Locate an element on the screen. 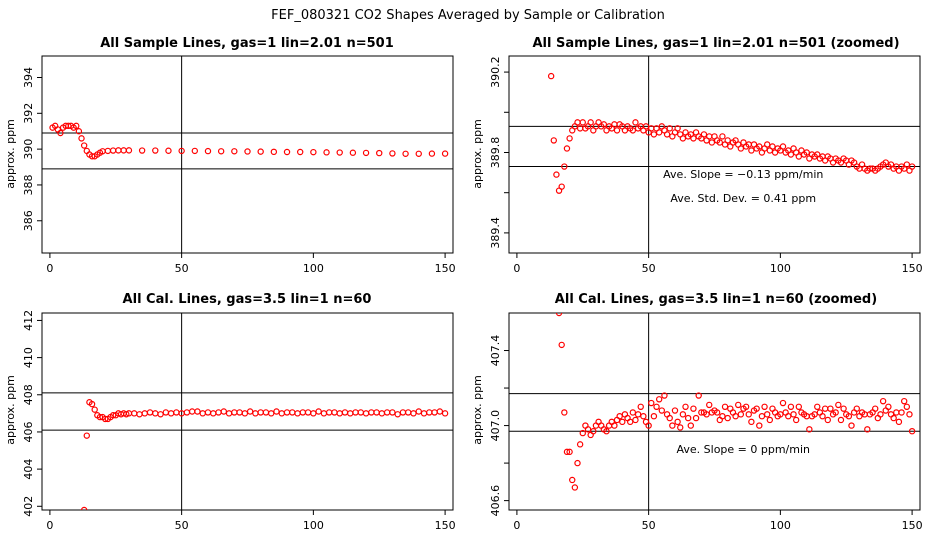 The width and height of the screenshot is (936, 540). y-tick-label: 402 is located at coordinates (28, 506).